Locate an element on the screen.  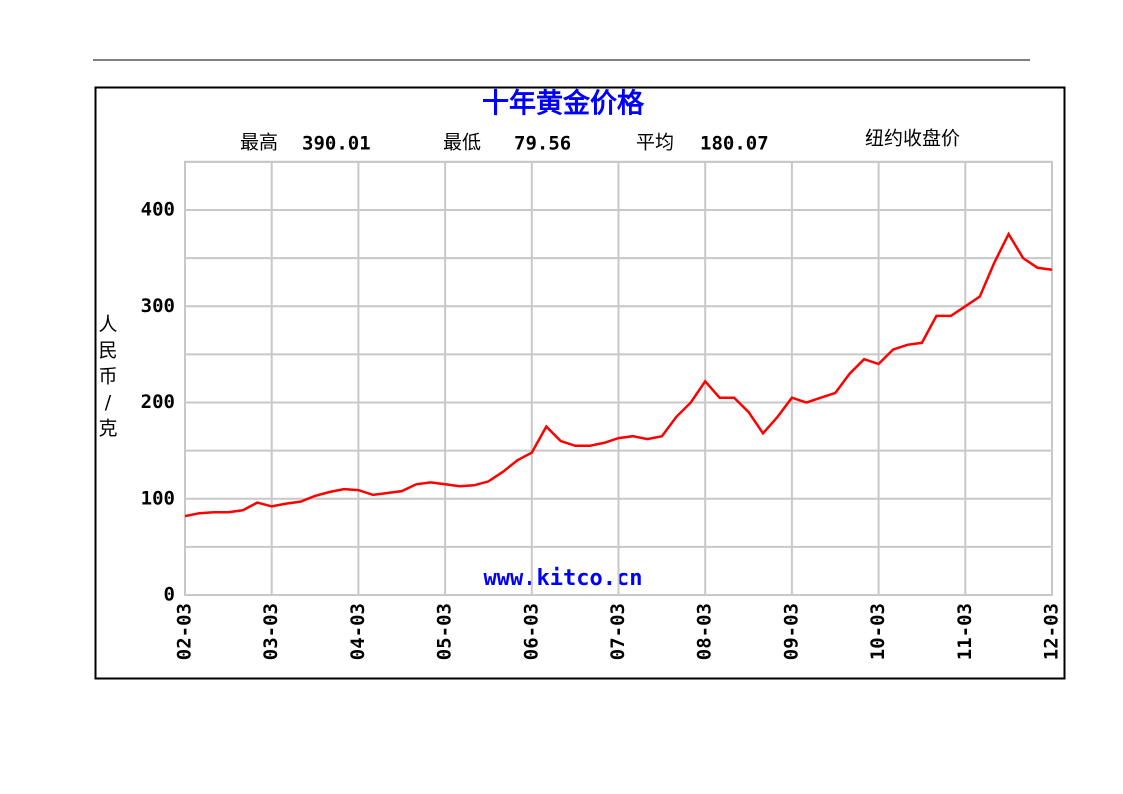
x-tick-label: 04-03 is located at coordinates (358, 631).